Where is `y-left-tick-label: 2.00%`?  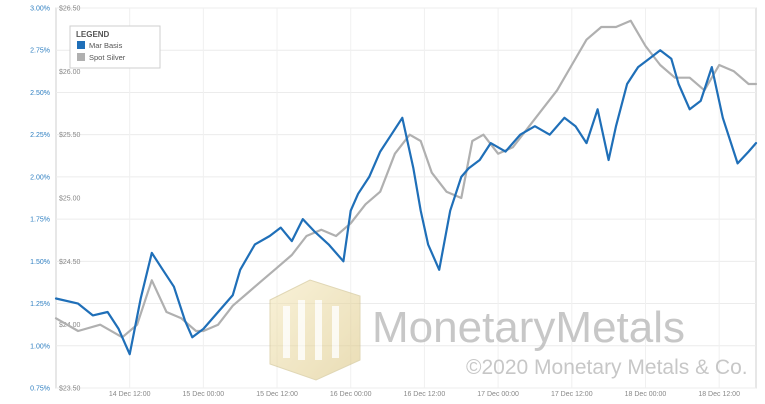
y-left-tick-label: 2.00% is located at coordinates (40, 177).